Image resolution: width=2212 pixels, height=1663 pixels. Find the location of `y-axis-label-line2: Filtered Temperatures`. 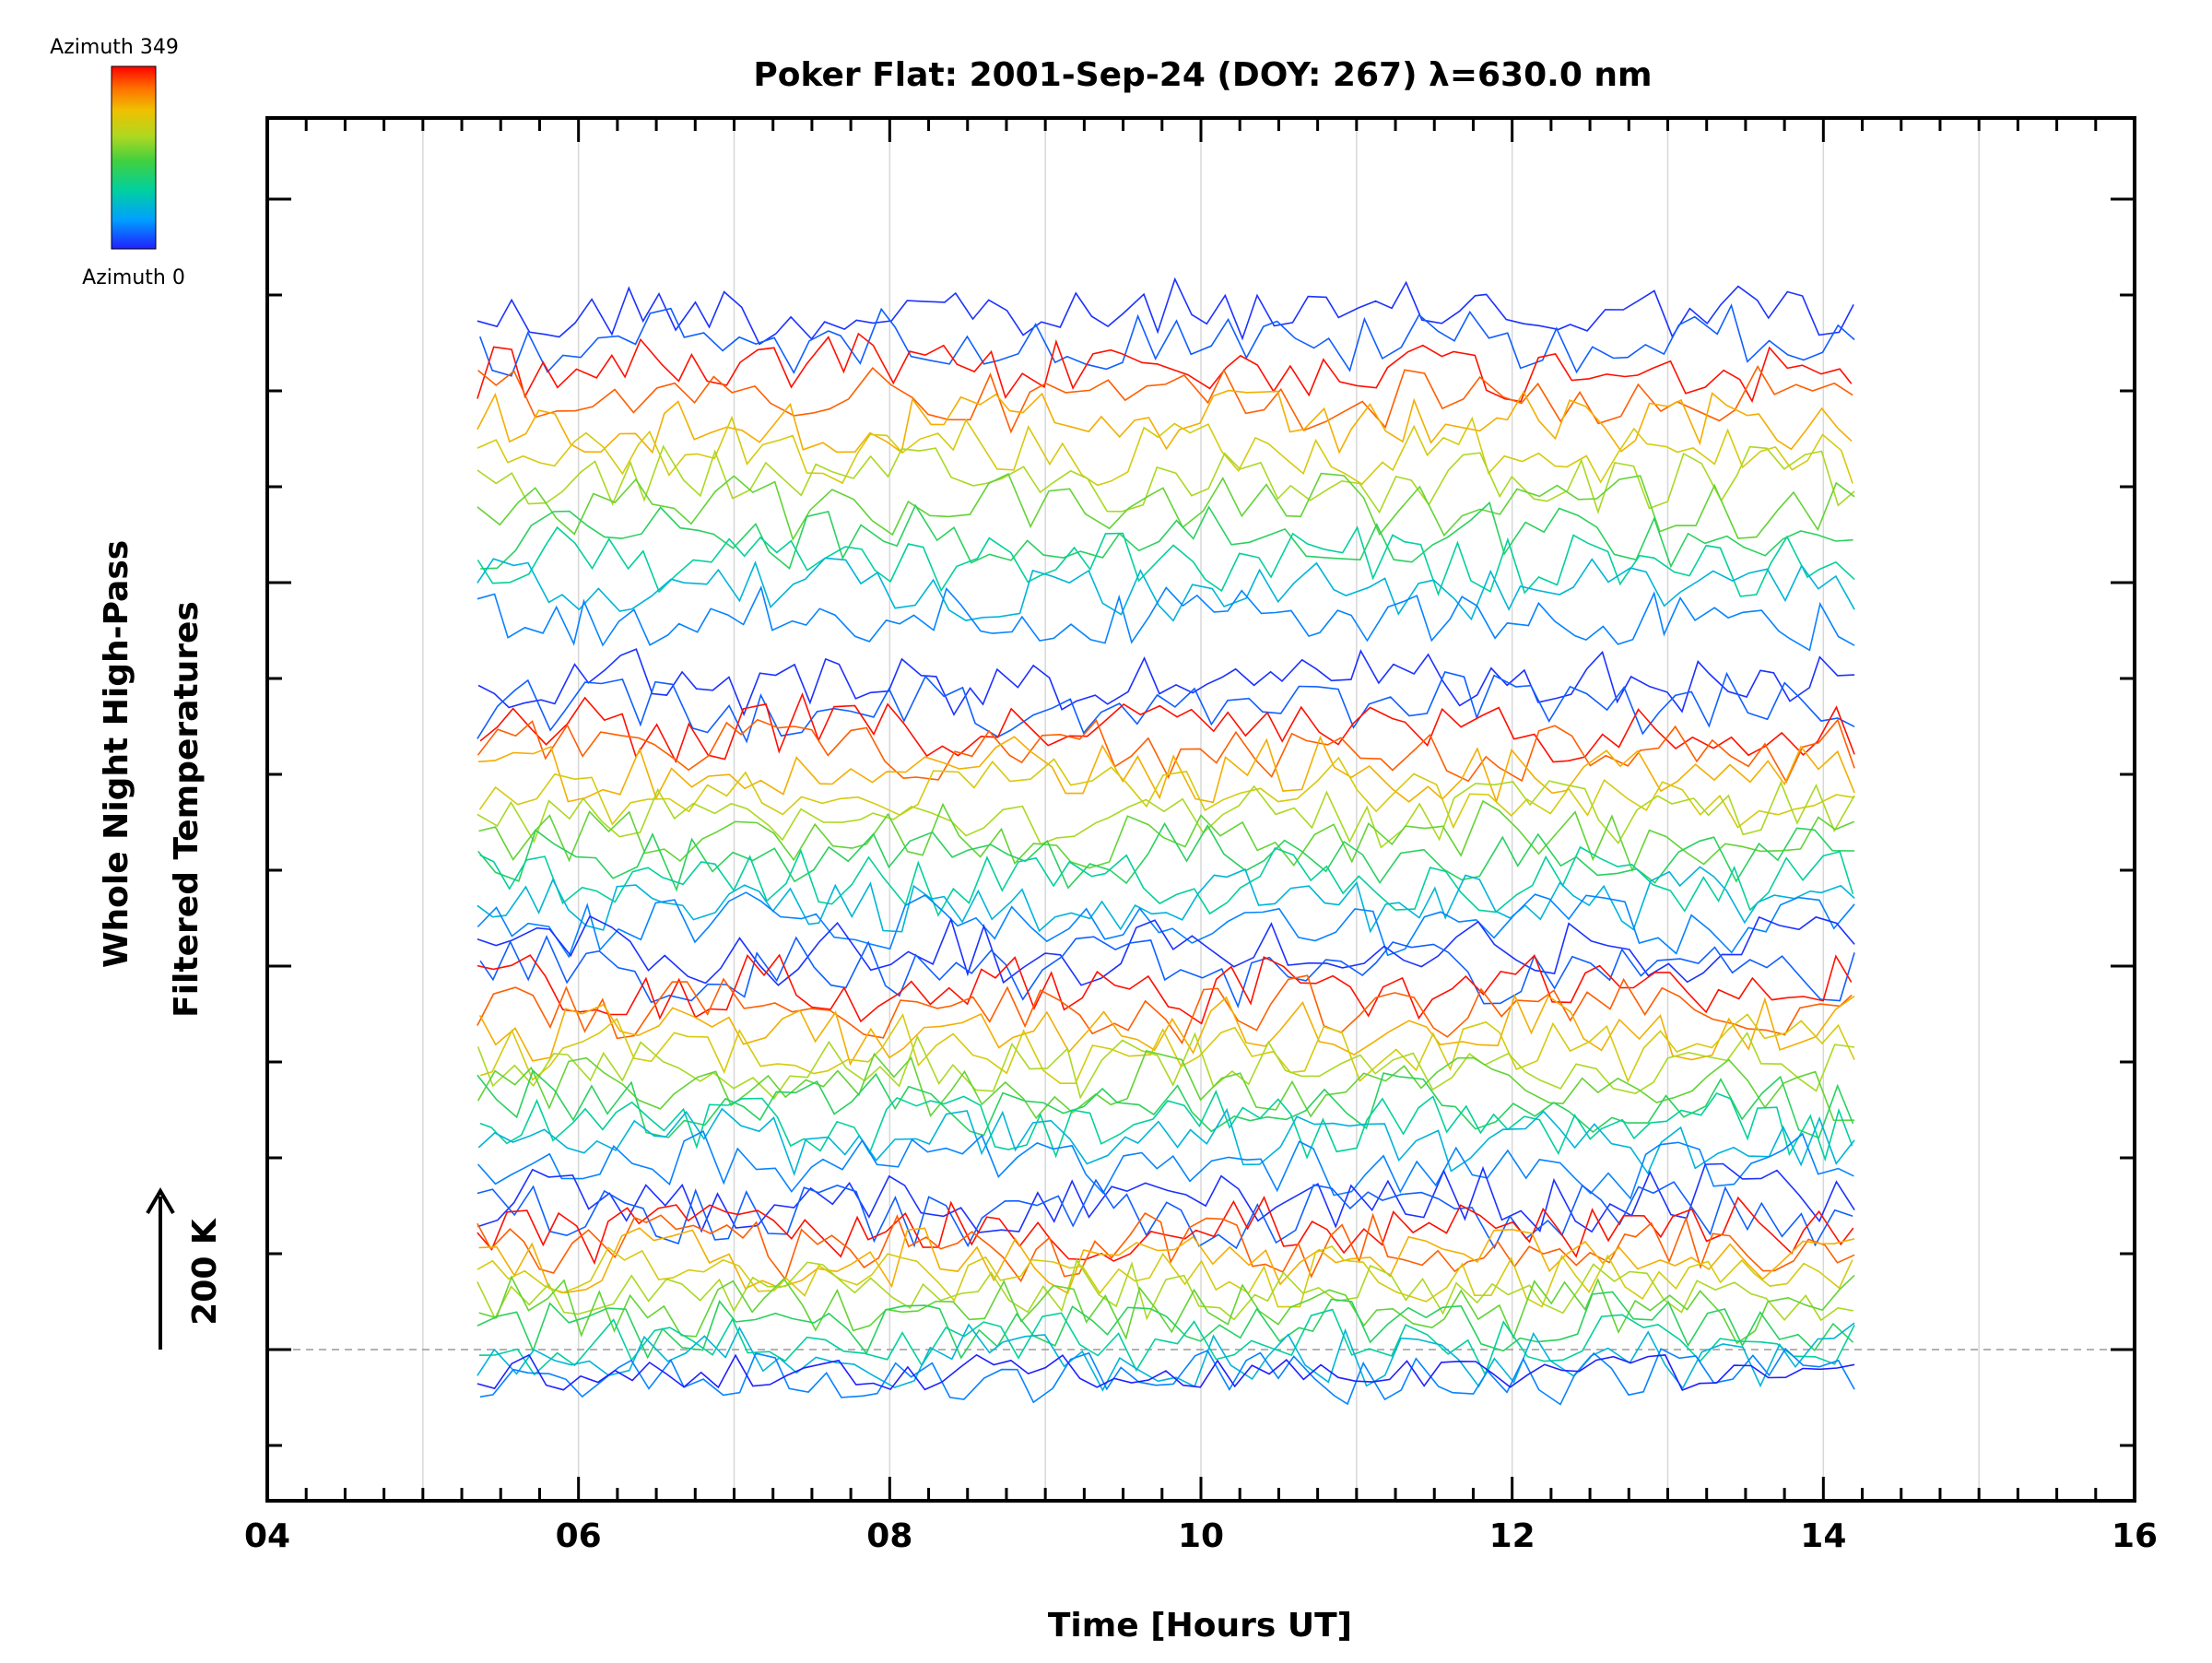

y-axis-label-line2: Filtered Temperatures is located at coordinates (187, 809).